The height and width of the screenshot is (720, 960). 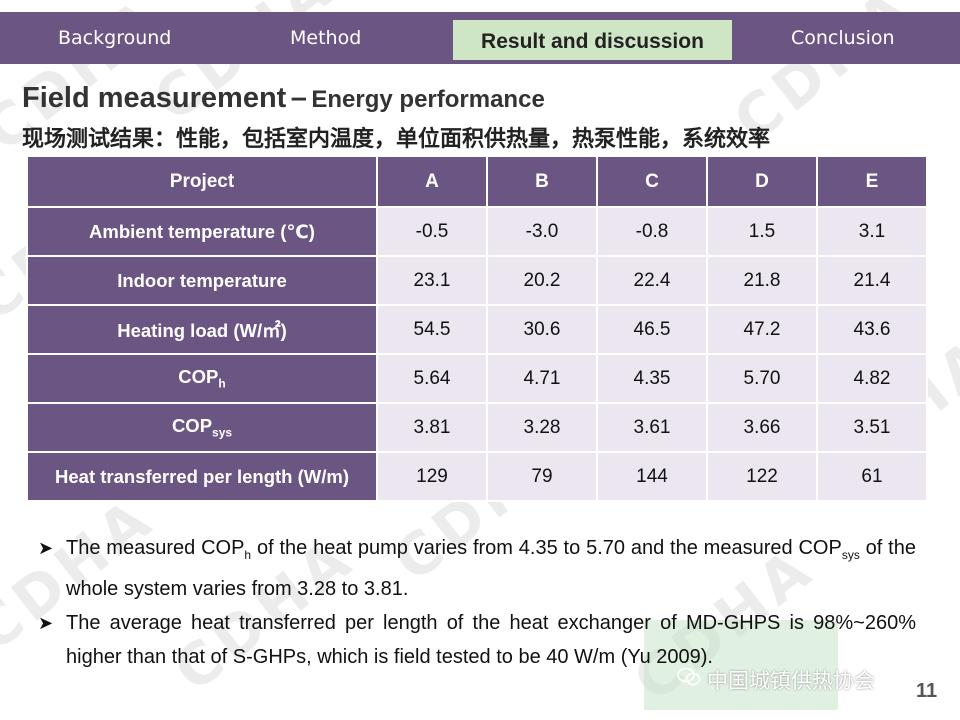 I want to click on table-cell: 79, so click(x=542, y=476).